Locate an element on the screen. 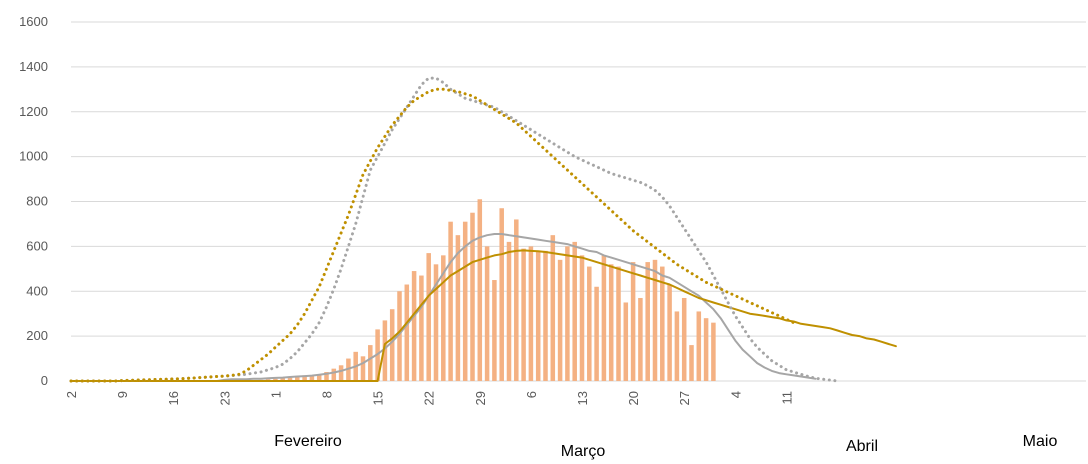 The width and height of the screenshot is (1088, 464). y-tick-label: 1400 is located at coordinates (33, 66).